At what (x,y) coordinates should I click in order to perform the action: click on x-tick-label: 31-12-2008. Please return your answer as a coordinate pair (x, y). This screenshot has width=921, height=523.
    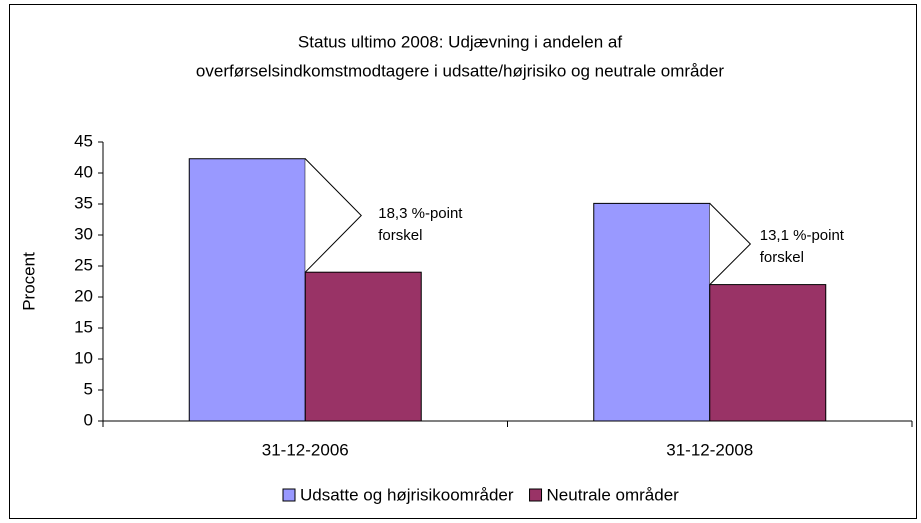
    Looking at the image, I should click on (709, 449).